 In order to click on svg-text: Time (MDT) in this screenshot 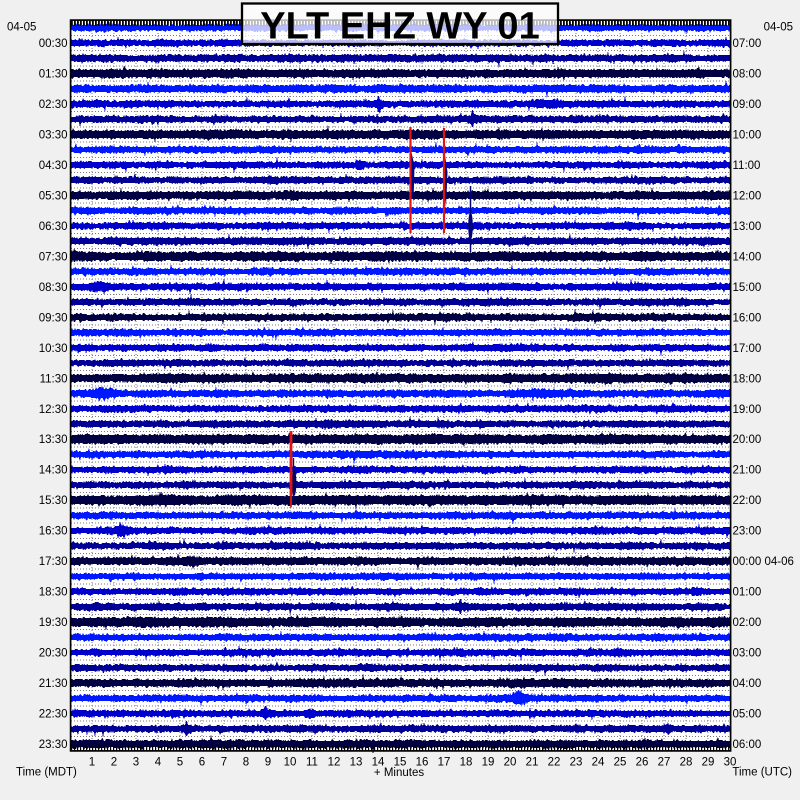, I will do `click(46, 773)`.